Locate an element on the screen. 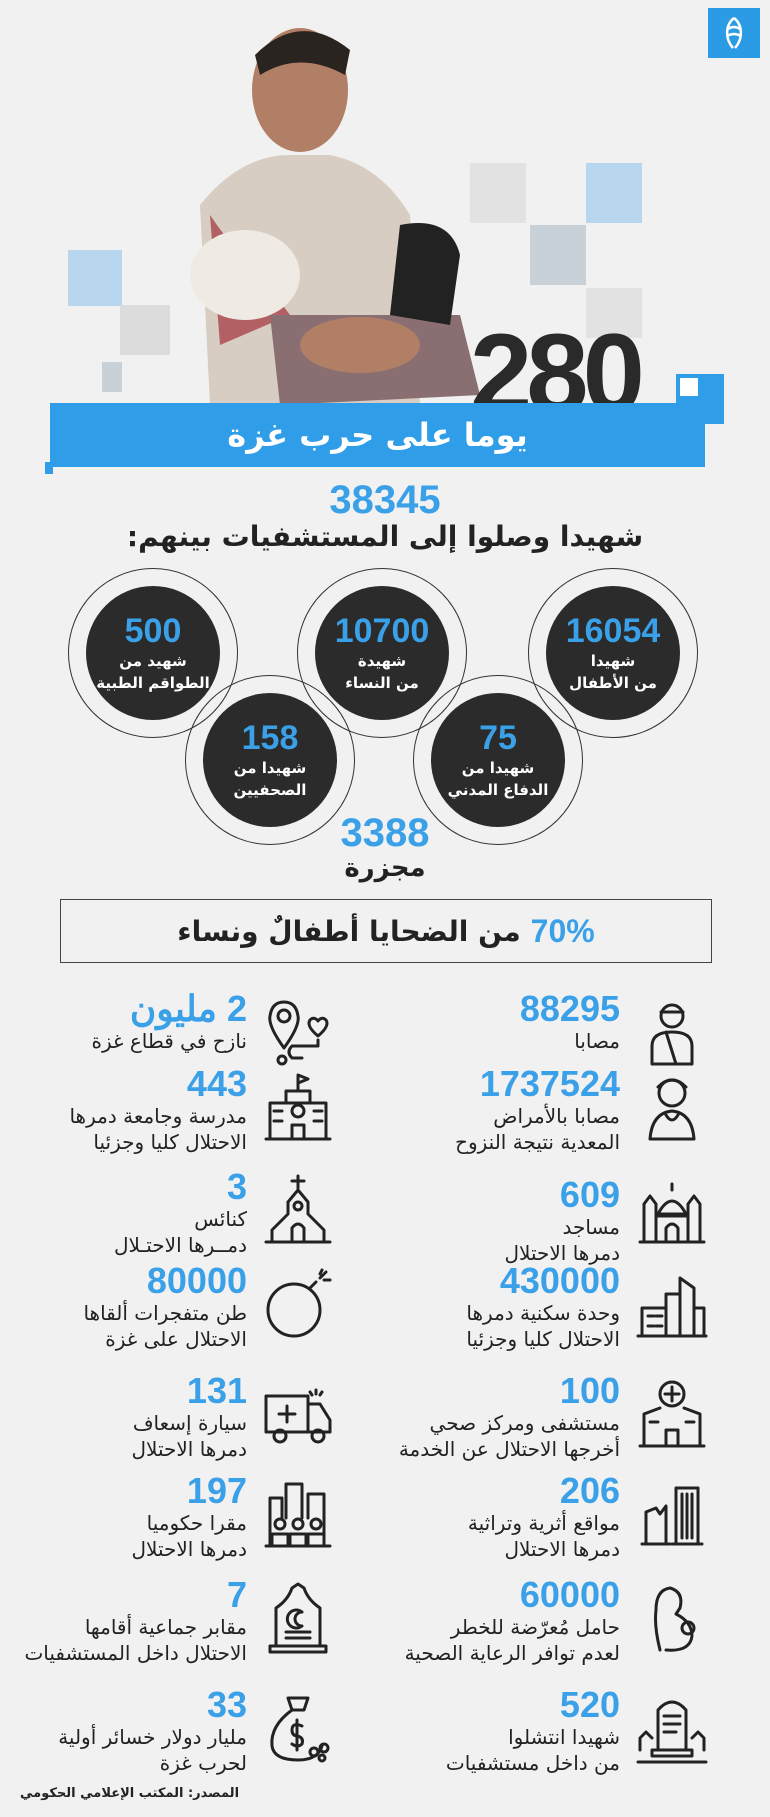 The height and width of the screenshot is (1817, 770). aljazeera-logo is located at coordinates (734, 33).